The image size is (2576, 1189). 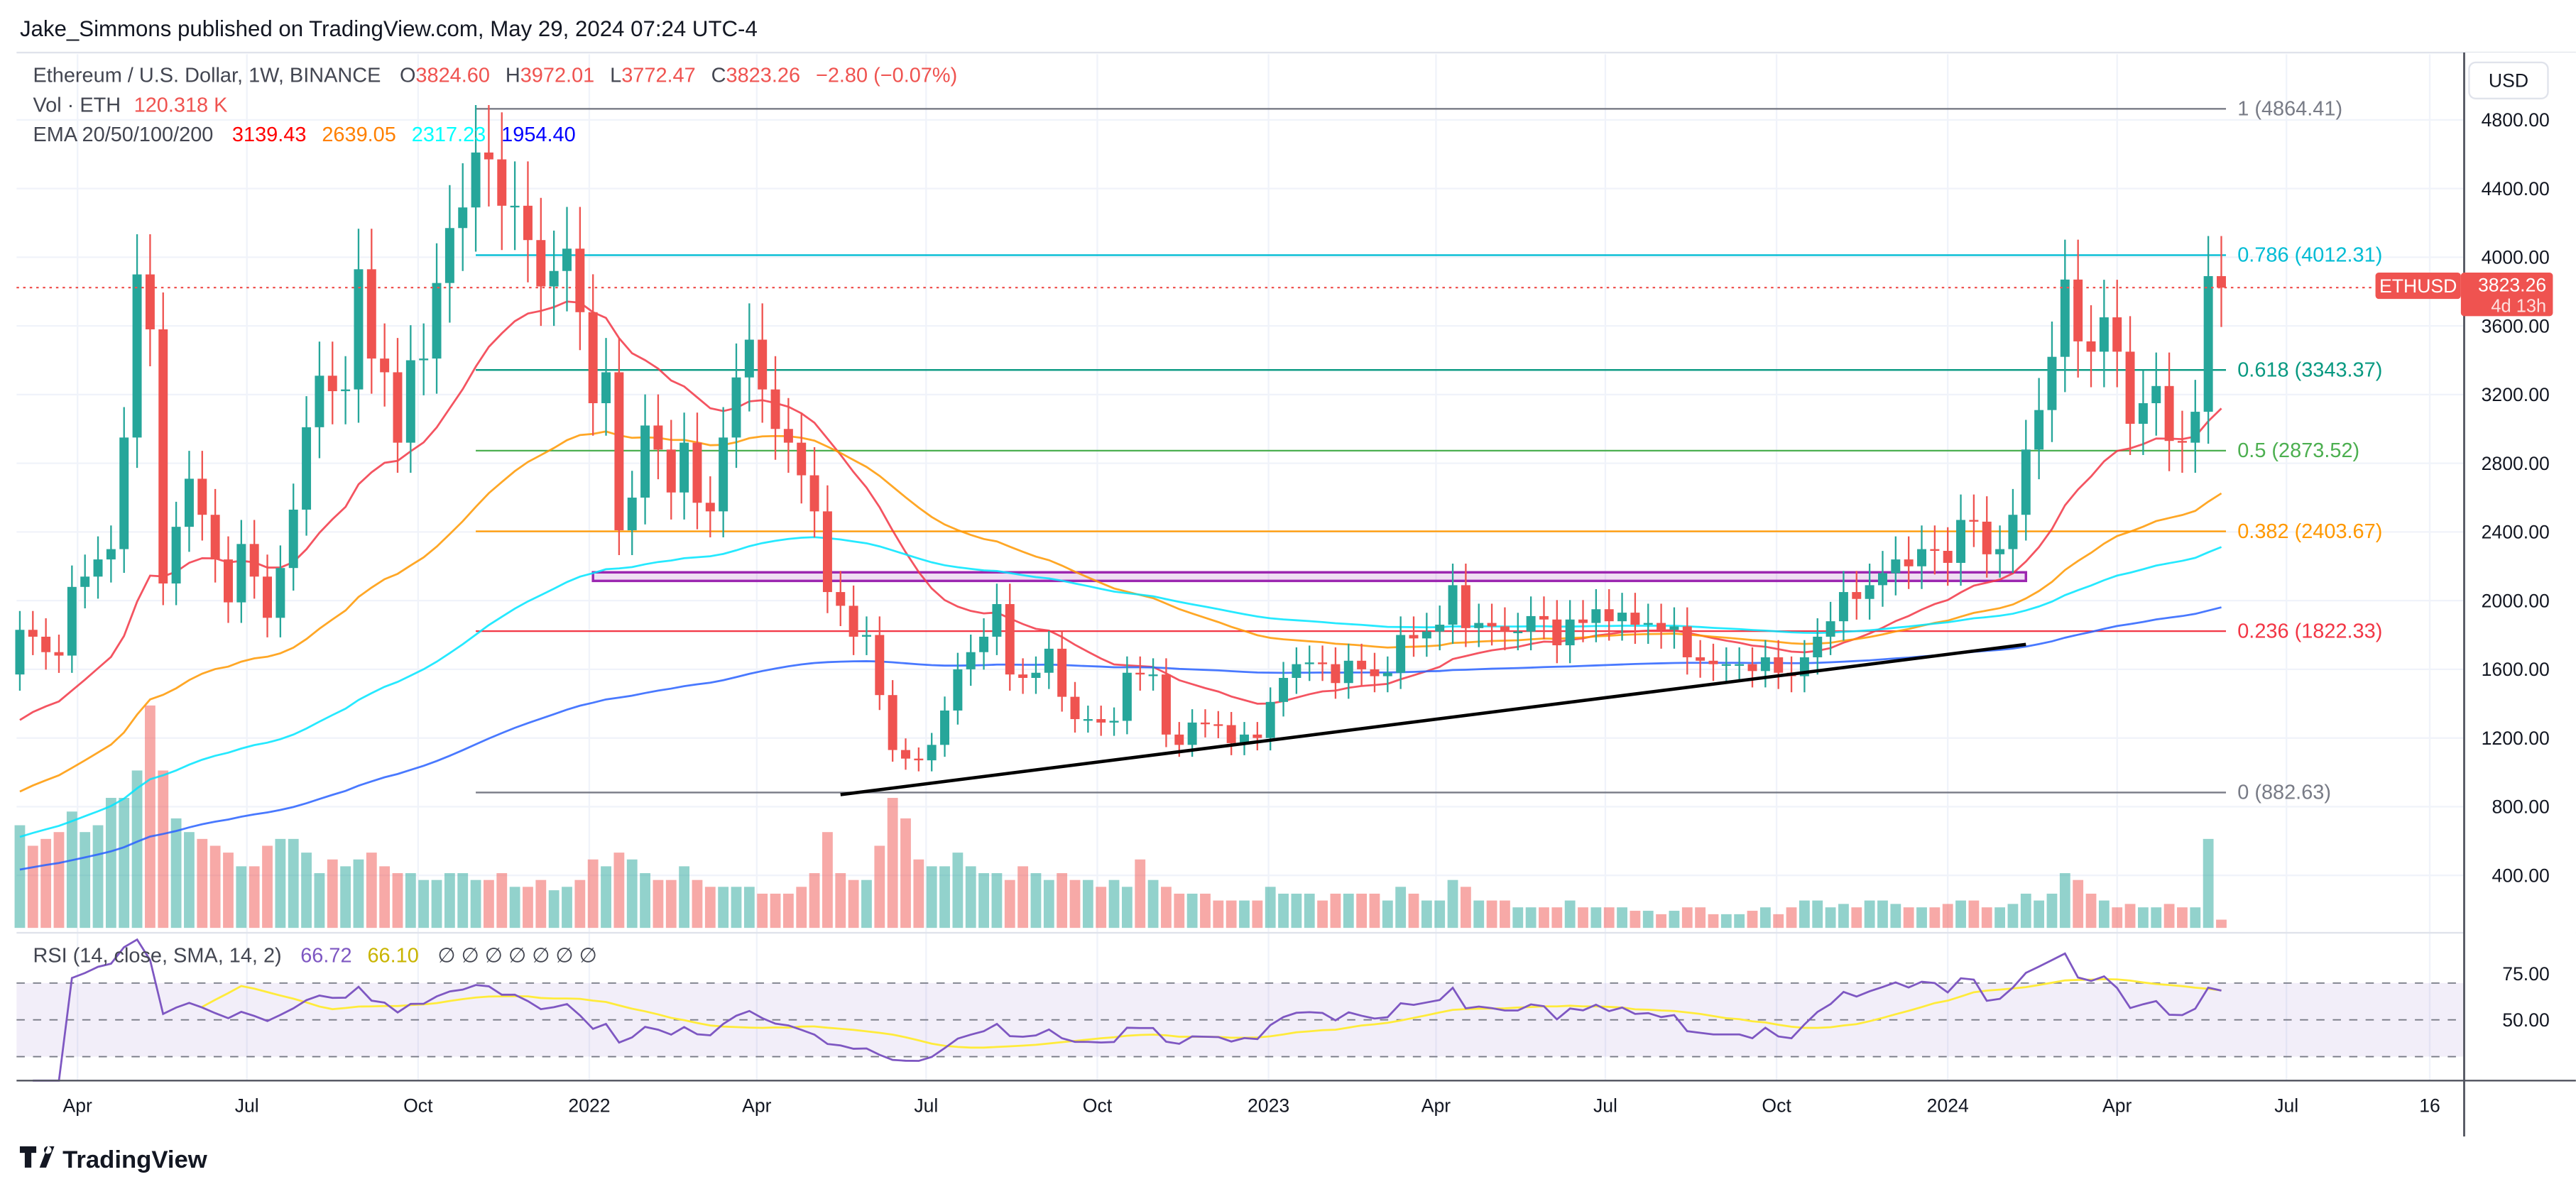 I want to click on price-tick-label: 2800.00, so click(x=2516, y=463).